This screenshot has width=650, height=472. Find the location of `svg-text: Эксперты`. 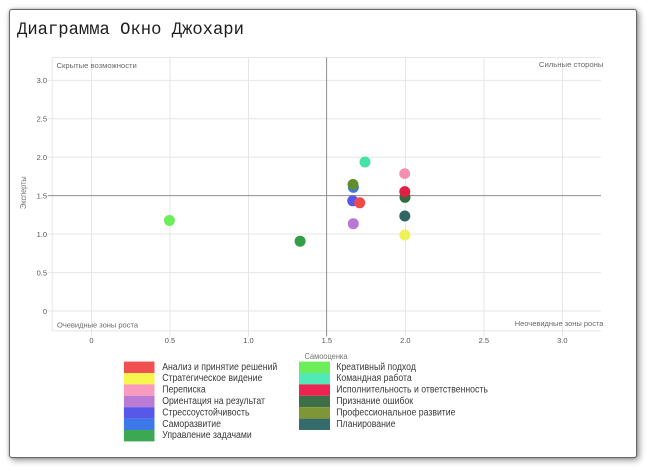

svg-text: Эксперты is located at coordinates (23, 192).